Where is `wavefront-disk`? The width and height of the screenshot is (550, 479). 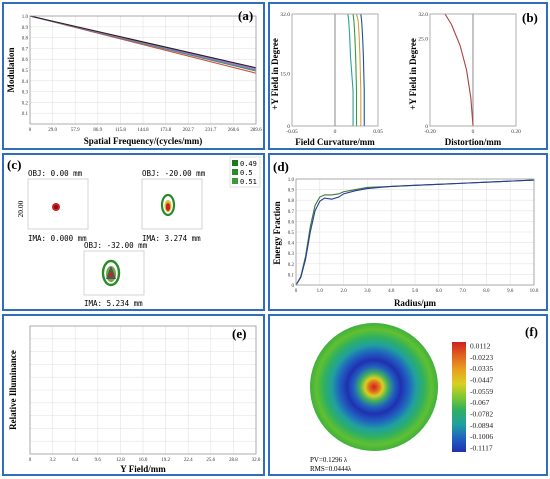 wavefront-disk is located at coordinates (374, 387).